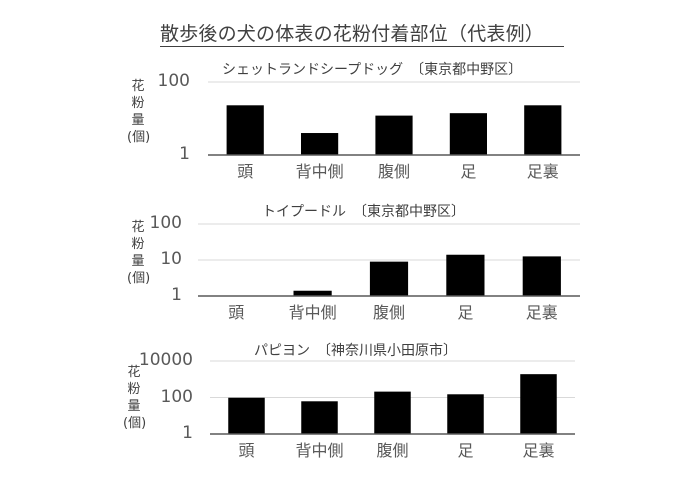 This screenshot has height=485, width=700. Describe the element at coordinates (363, 212) in the screenshot. I see `chart-title: トイプードル 〔東京都中野区〕` at that location.